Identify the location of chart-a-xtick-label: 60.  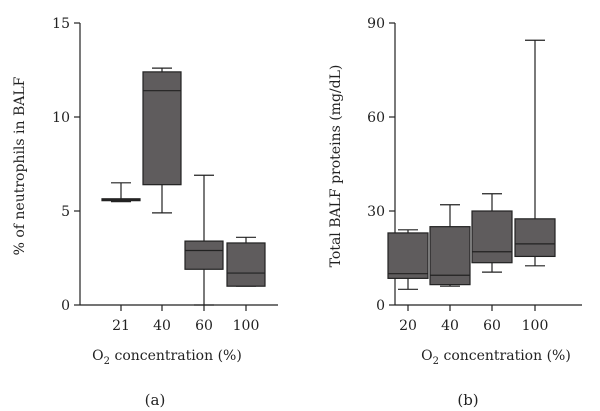
(204, 326).